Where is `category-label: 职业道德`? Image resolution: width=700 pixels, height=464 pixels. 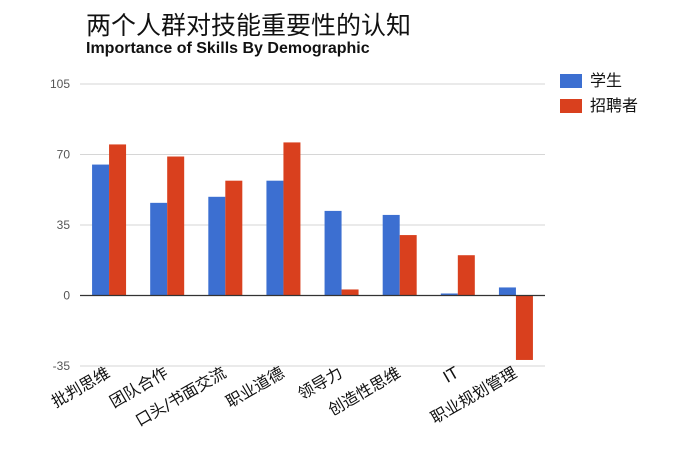
category-label: 职业道德 is located at coordinates (254, 387).